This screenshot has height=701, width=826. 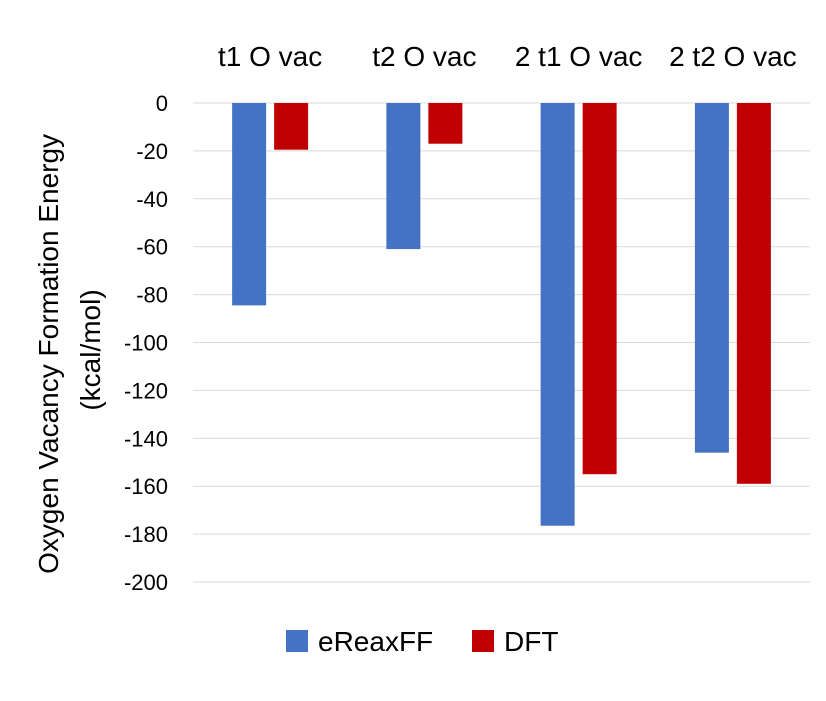 What do you see at coordinates (733, 56) in the screenshot?
I see `category-label: 2 t2 O vac` at bounding box center [733, 56].